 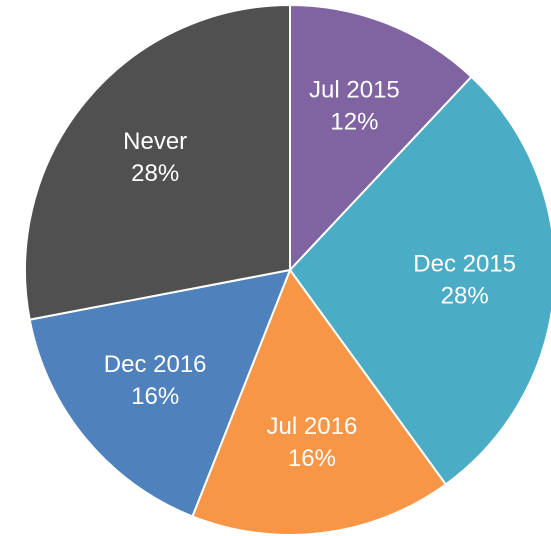 I want to click on slice-label: Dec 2016, so click(x=155, y=364).